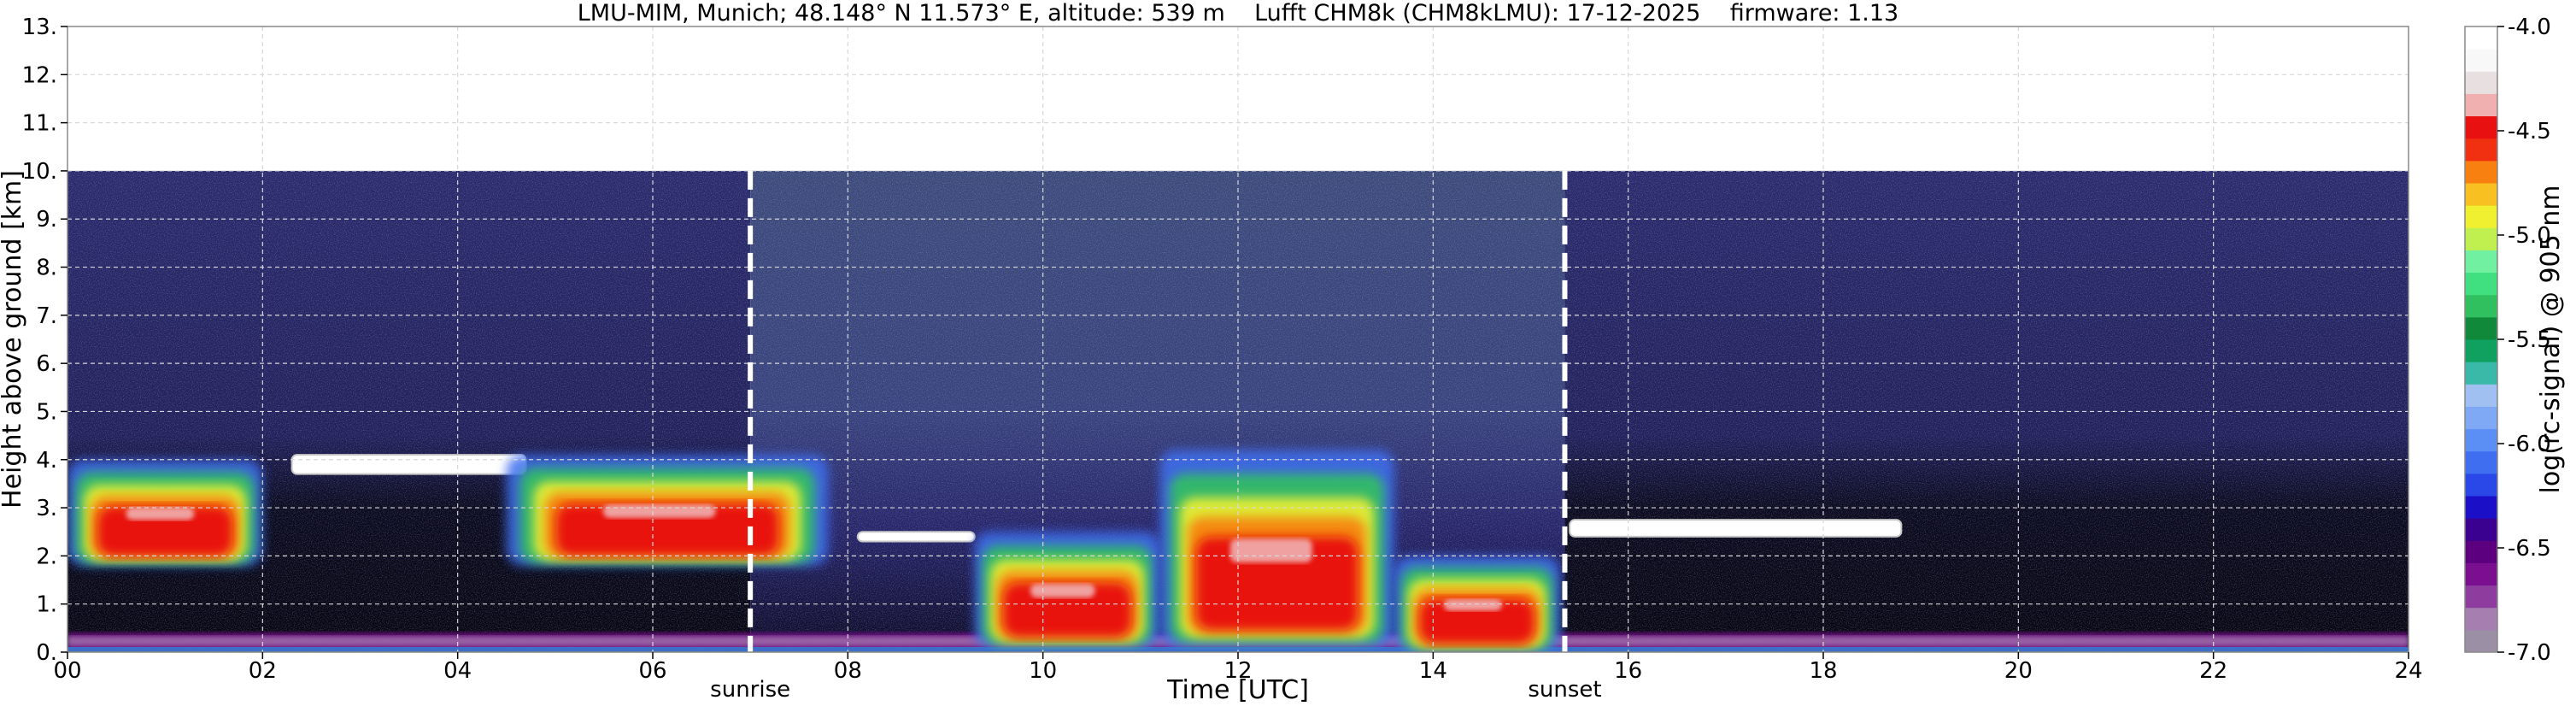 The height and width of the screenshot is (706, 2576). Describe the element at coordinates (39, 27) in the screenshot. I see `y-tick-label: 13.` at that location.